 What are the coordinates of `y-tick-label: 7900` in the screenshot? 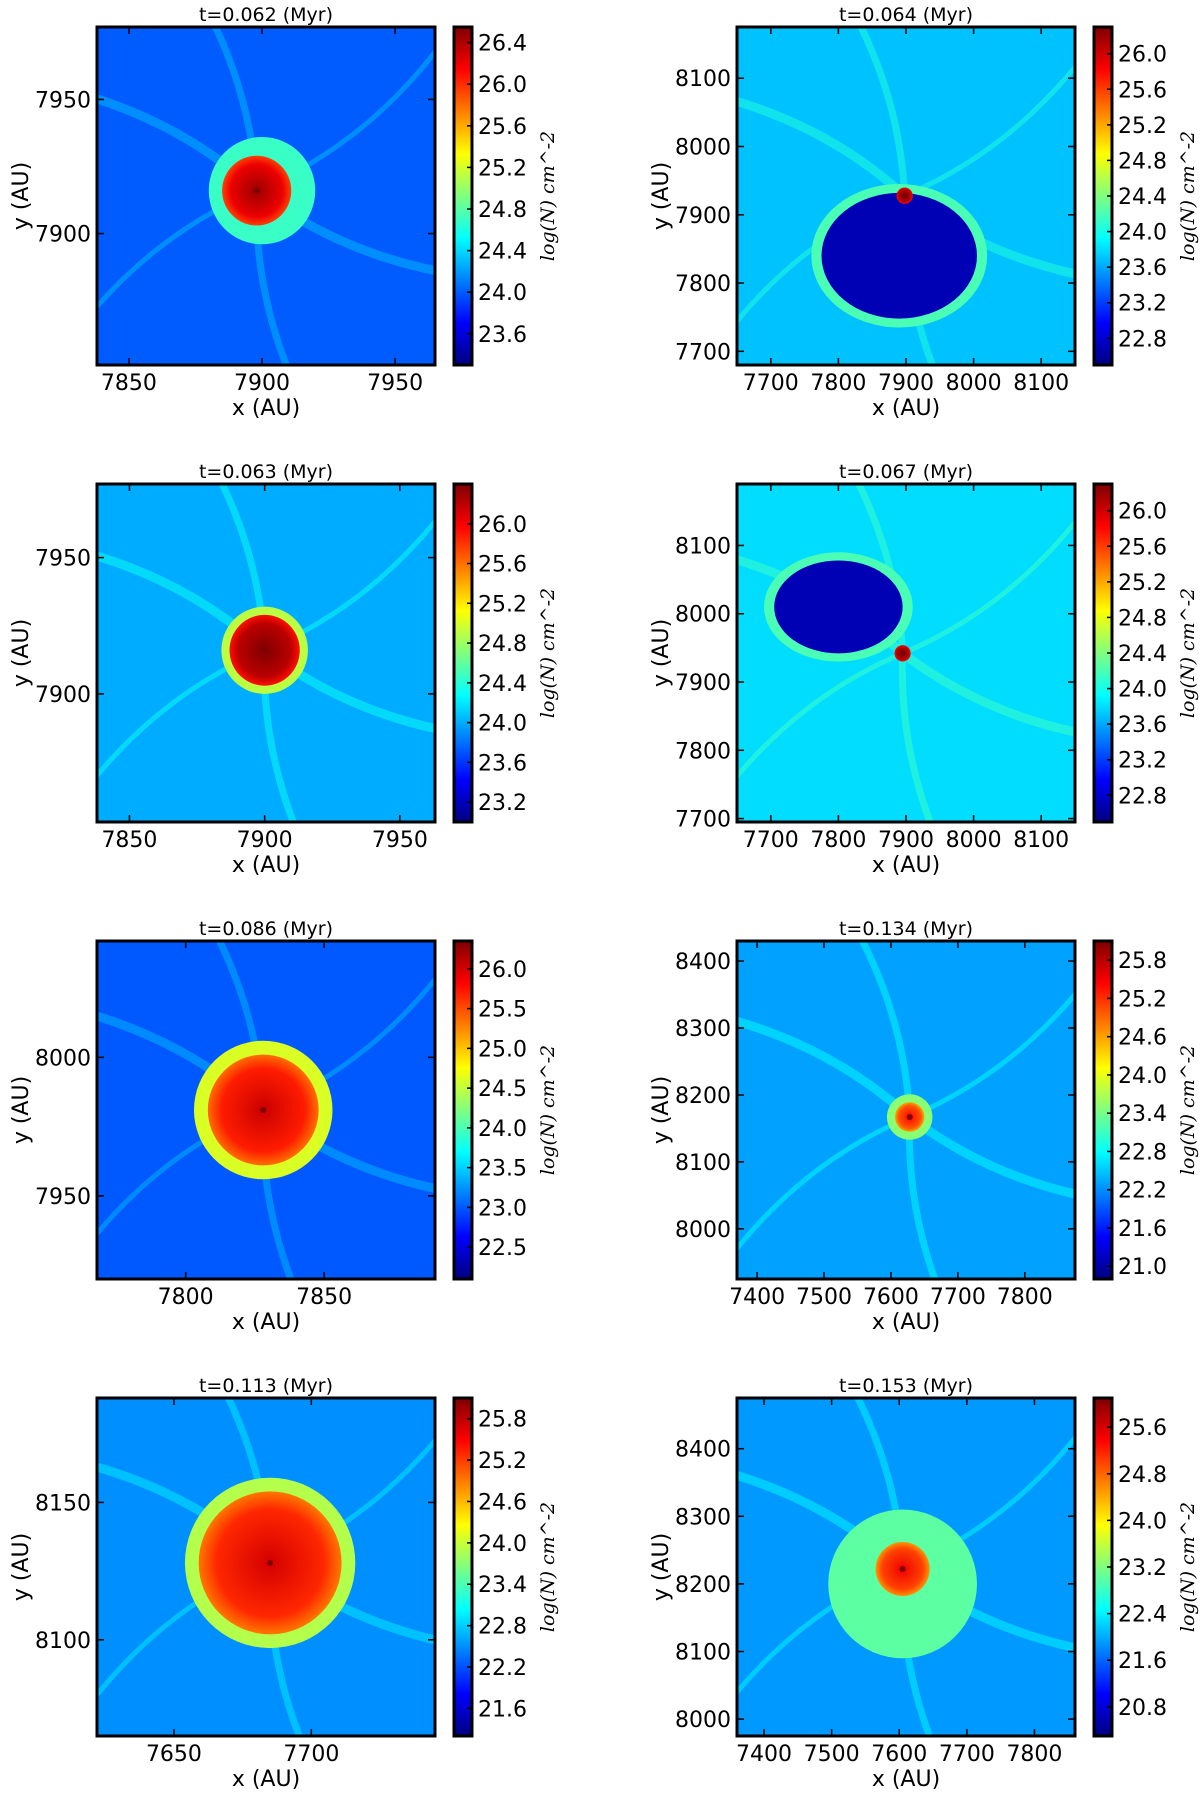 It's located at (63, 235).